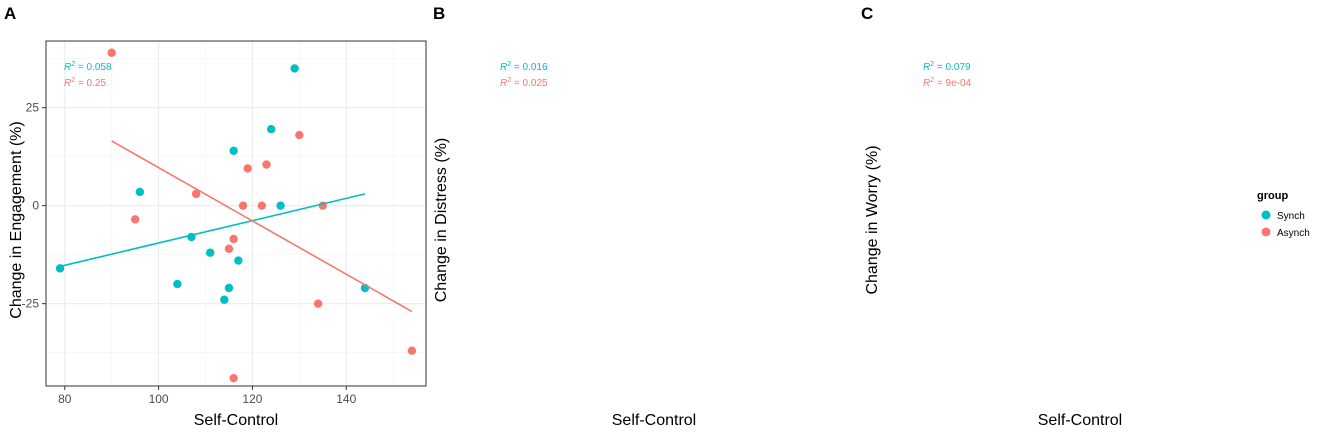 Image resolution: width=1325 pixels, height=438 pixels. Describe the element at coordinates (1266, 232) in the screenshot. I see `legend-asynch-marker` at that location.